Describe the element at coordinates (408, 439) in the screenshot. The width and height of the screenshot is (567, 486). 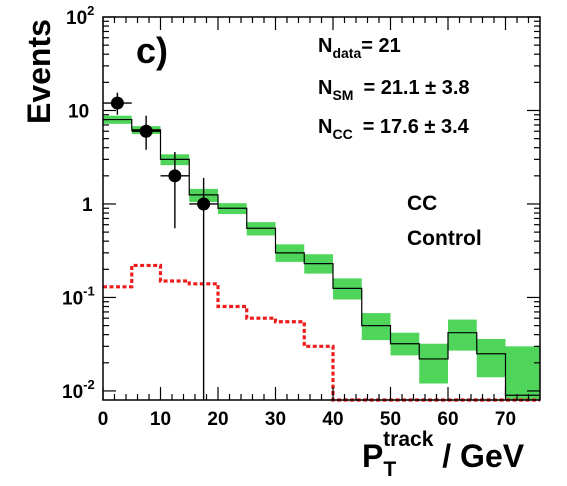
I see `x-axis-label-sup: track` at that location.